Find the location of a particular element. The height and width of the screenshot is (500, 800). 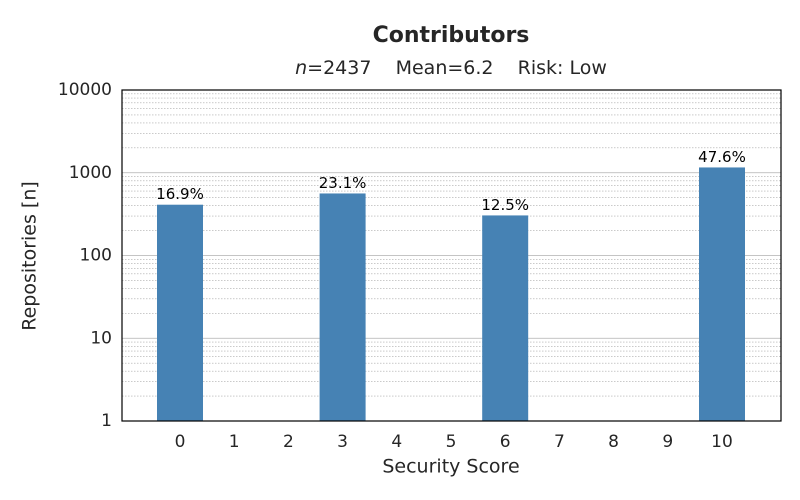

bar-label: 16.9% is located at coordinates (180, 194).